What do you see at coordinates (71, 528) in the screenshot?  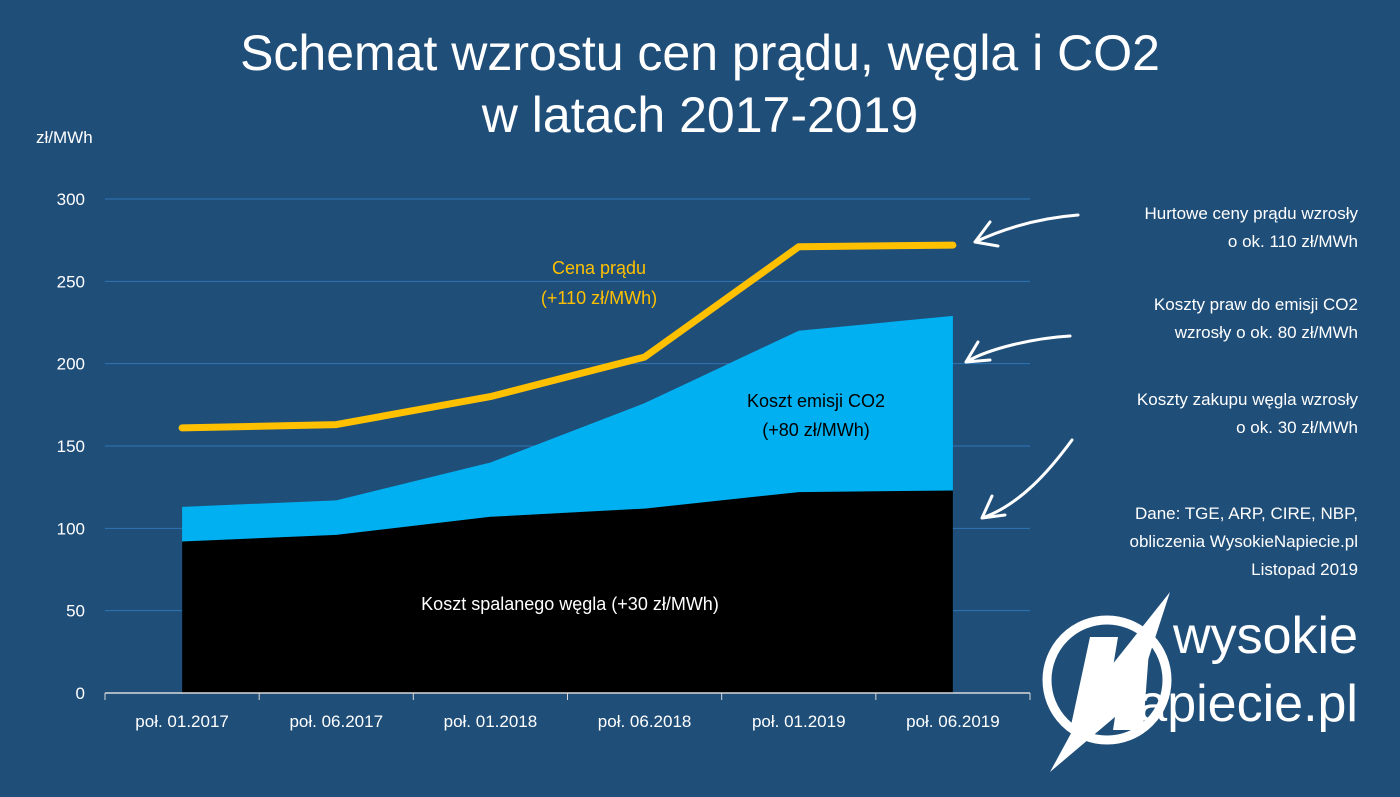 I see `y-tick-label: 100` at bounding box center [71, 528].